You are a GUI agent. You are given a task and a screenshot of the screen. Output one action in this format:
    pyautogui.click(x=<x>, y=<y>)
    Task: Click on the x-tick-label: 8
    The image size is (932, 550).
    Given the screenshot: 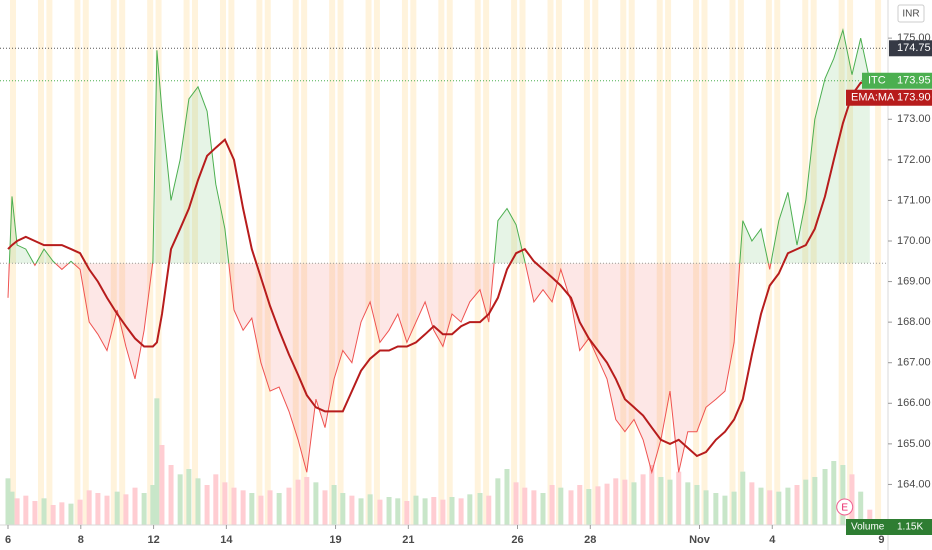 What is the action you would take?
    pyautogui.click(x=81, y=540)
    